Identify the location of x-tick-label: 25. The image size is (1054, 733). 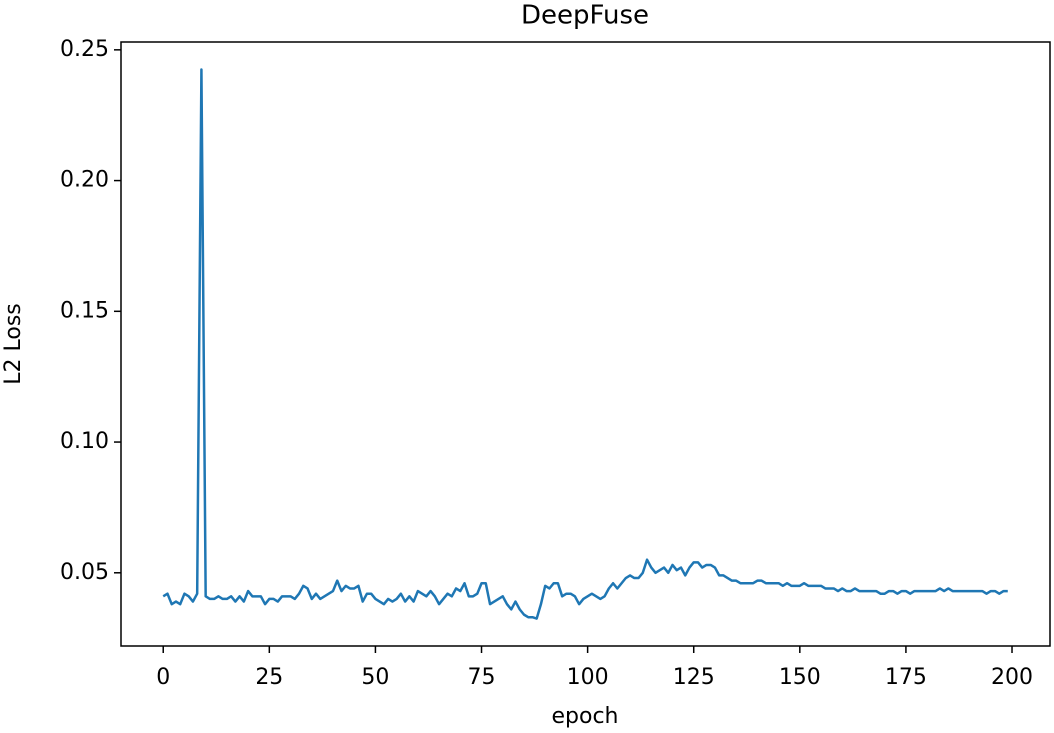
(269, 677).